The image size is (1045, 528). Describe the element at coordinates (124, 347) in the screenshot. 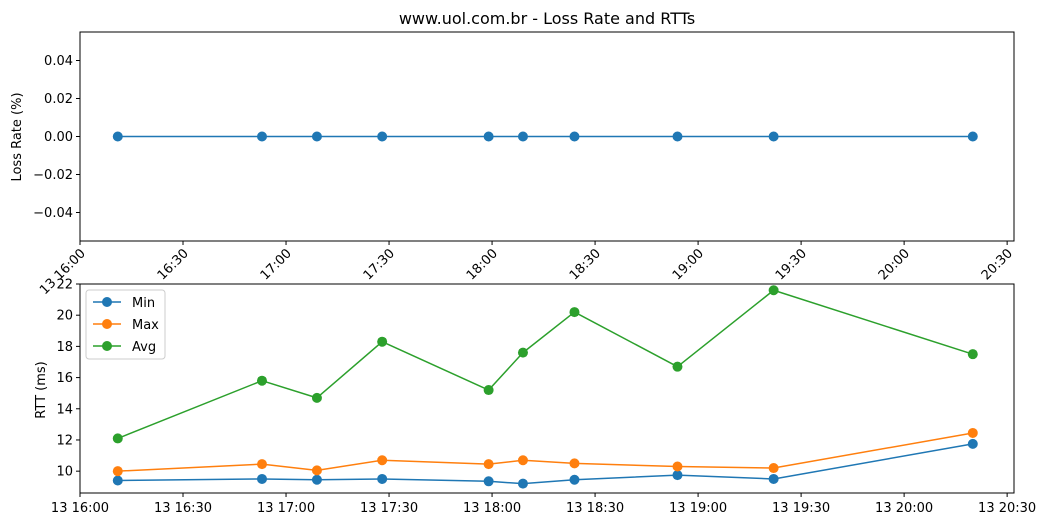

I see `legend-item-avg: Avg` at that location.